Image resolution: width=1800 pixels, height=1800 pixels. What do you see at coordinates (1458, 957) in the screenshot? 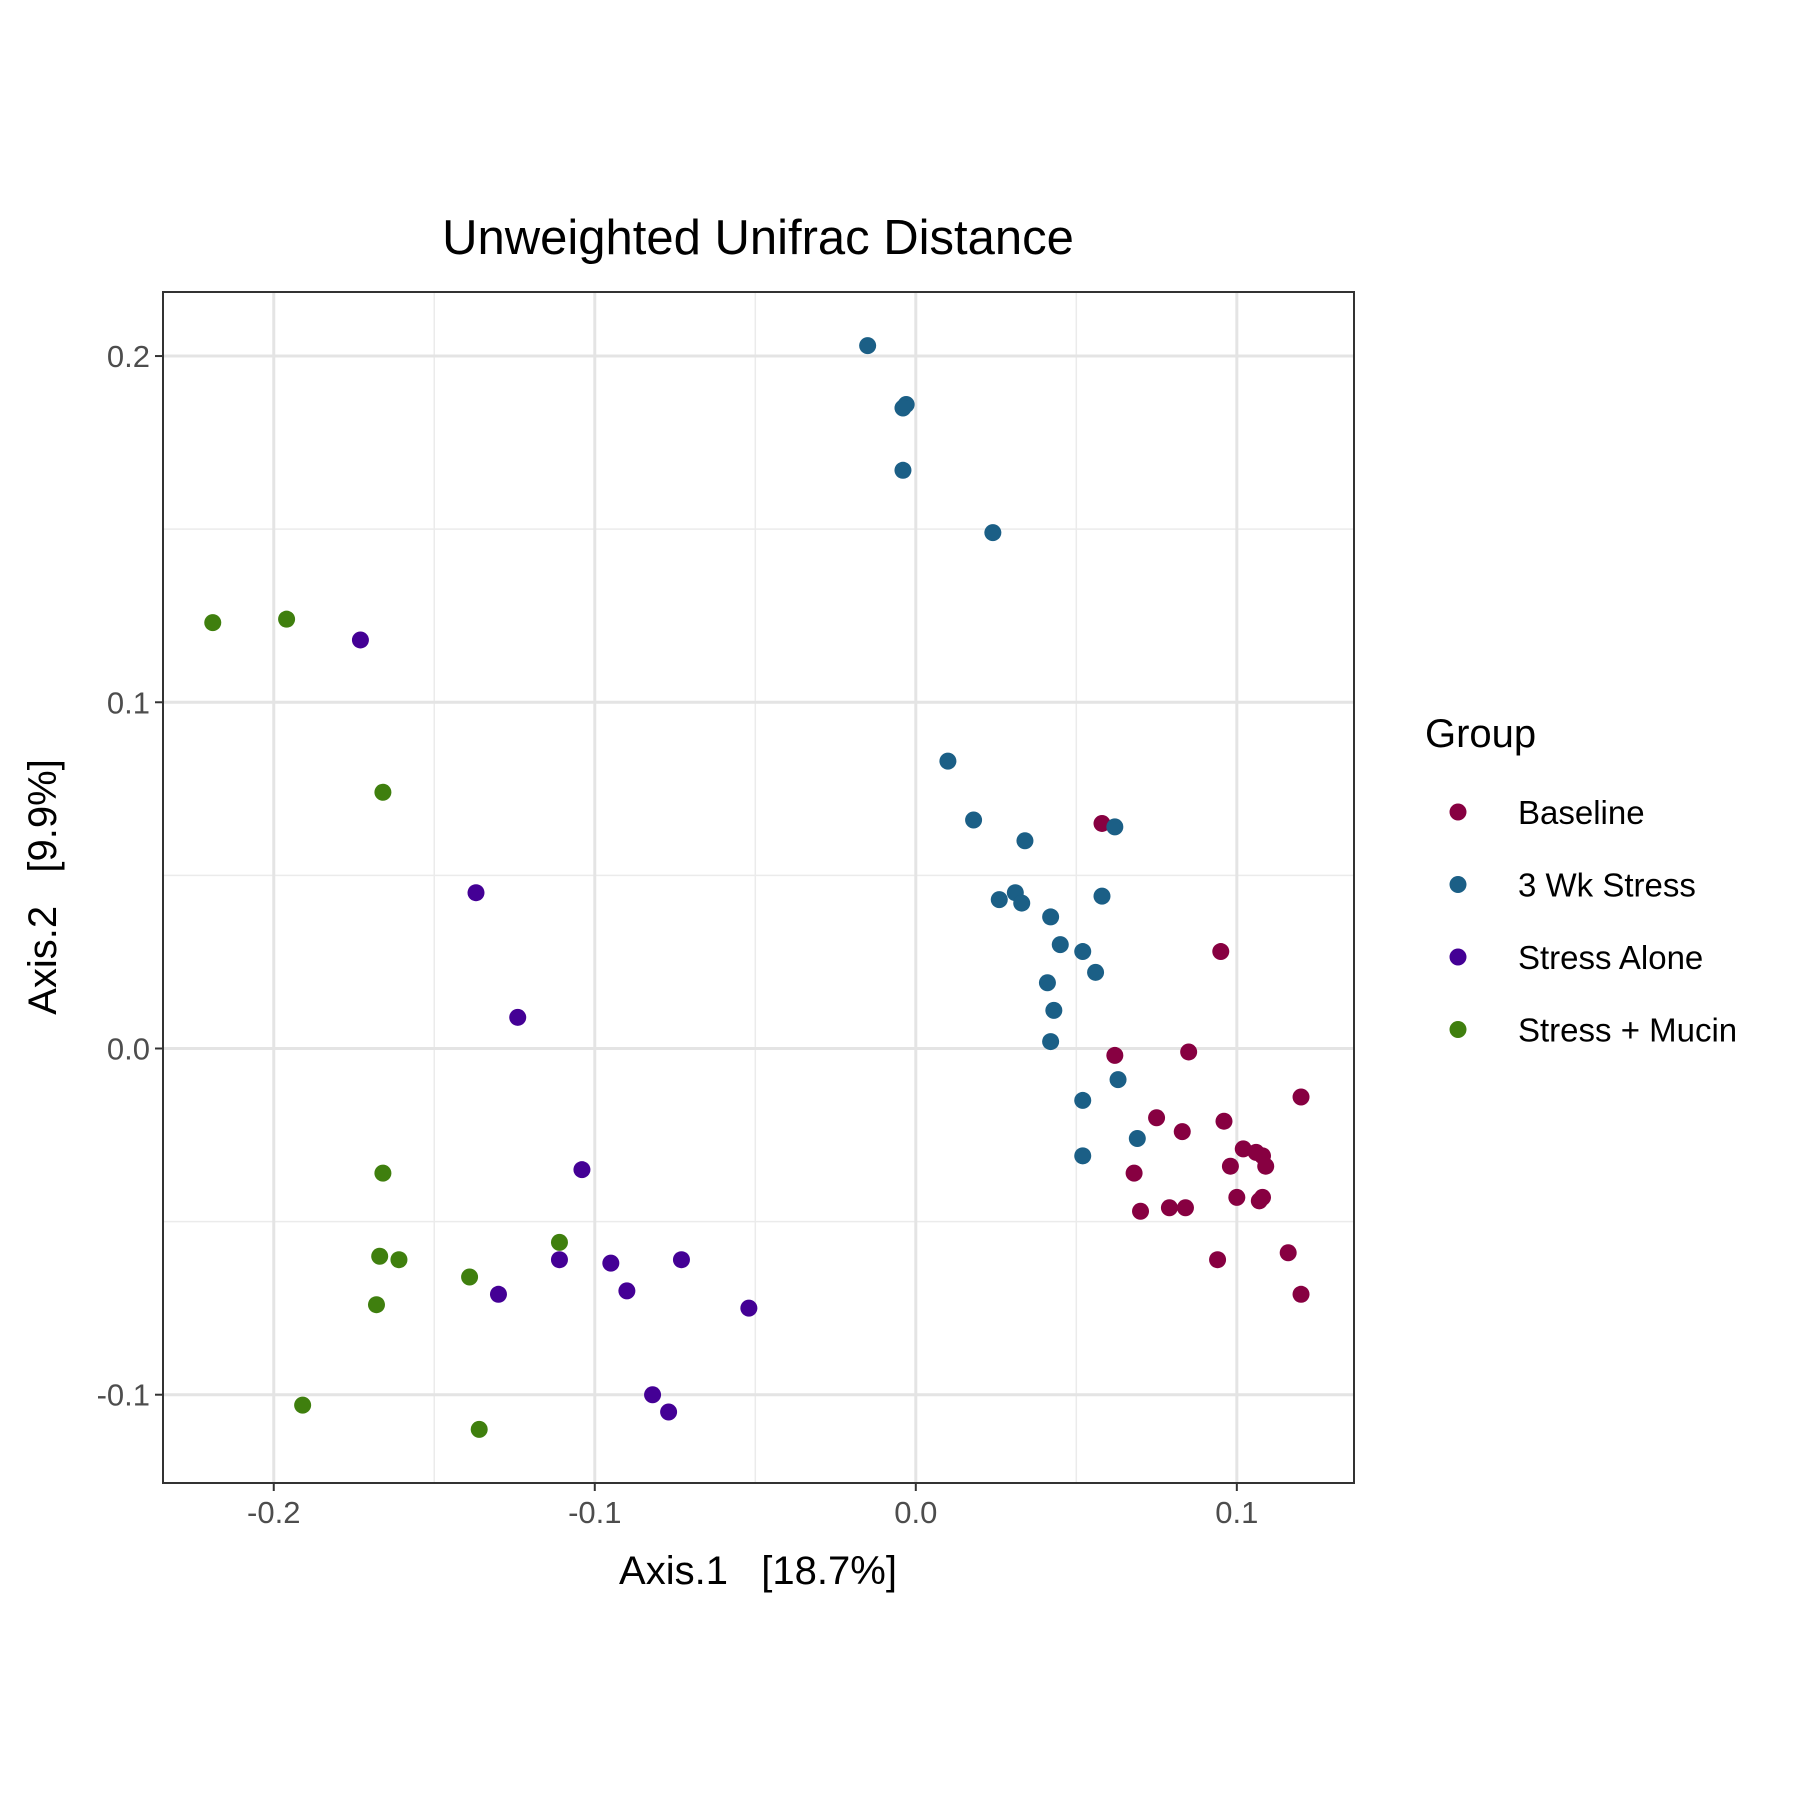
I see `legend-key-stress-alone` at bounding box center [1458, 957].